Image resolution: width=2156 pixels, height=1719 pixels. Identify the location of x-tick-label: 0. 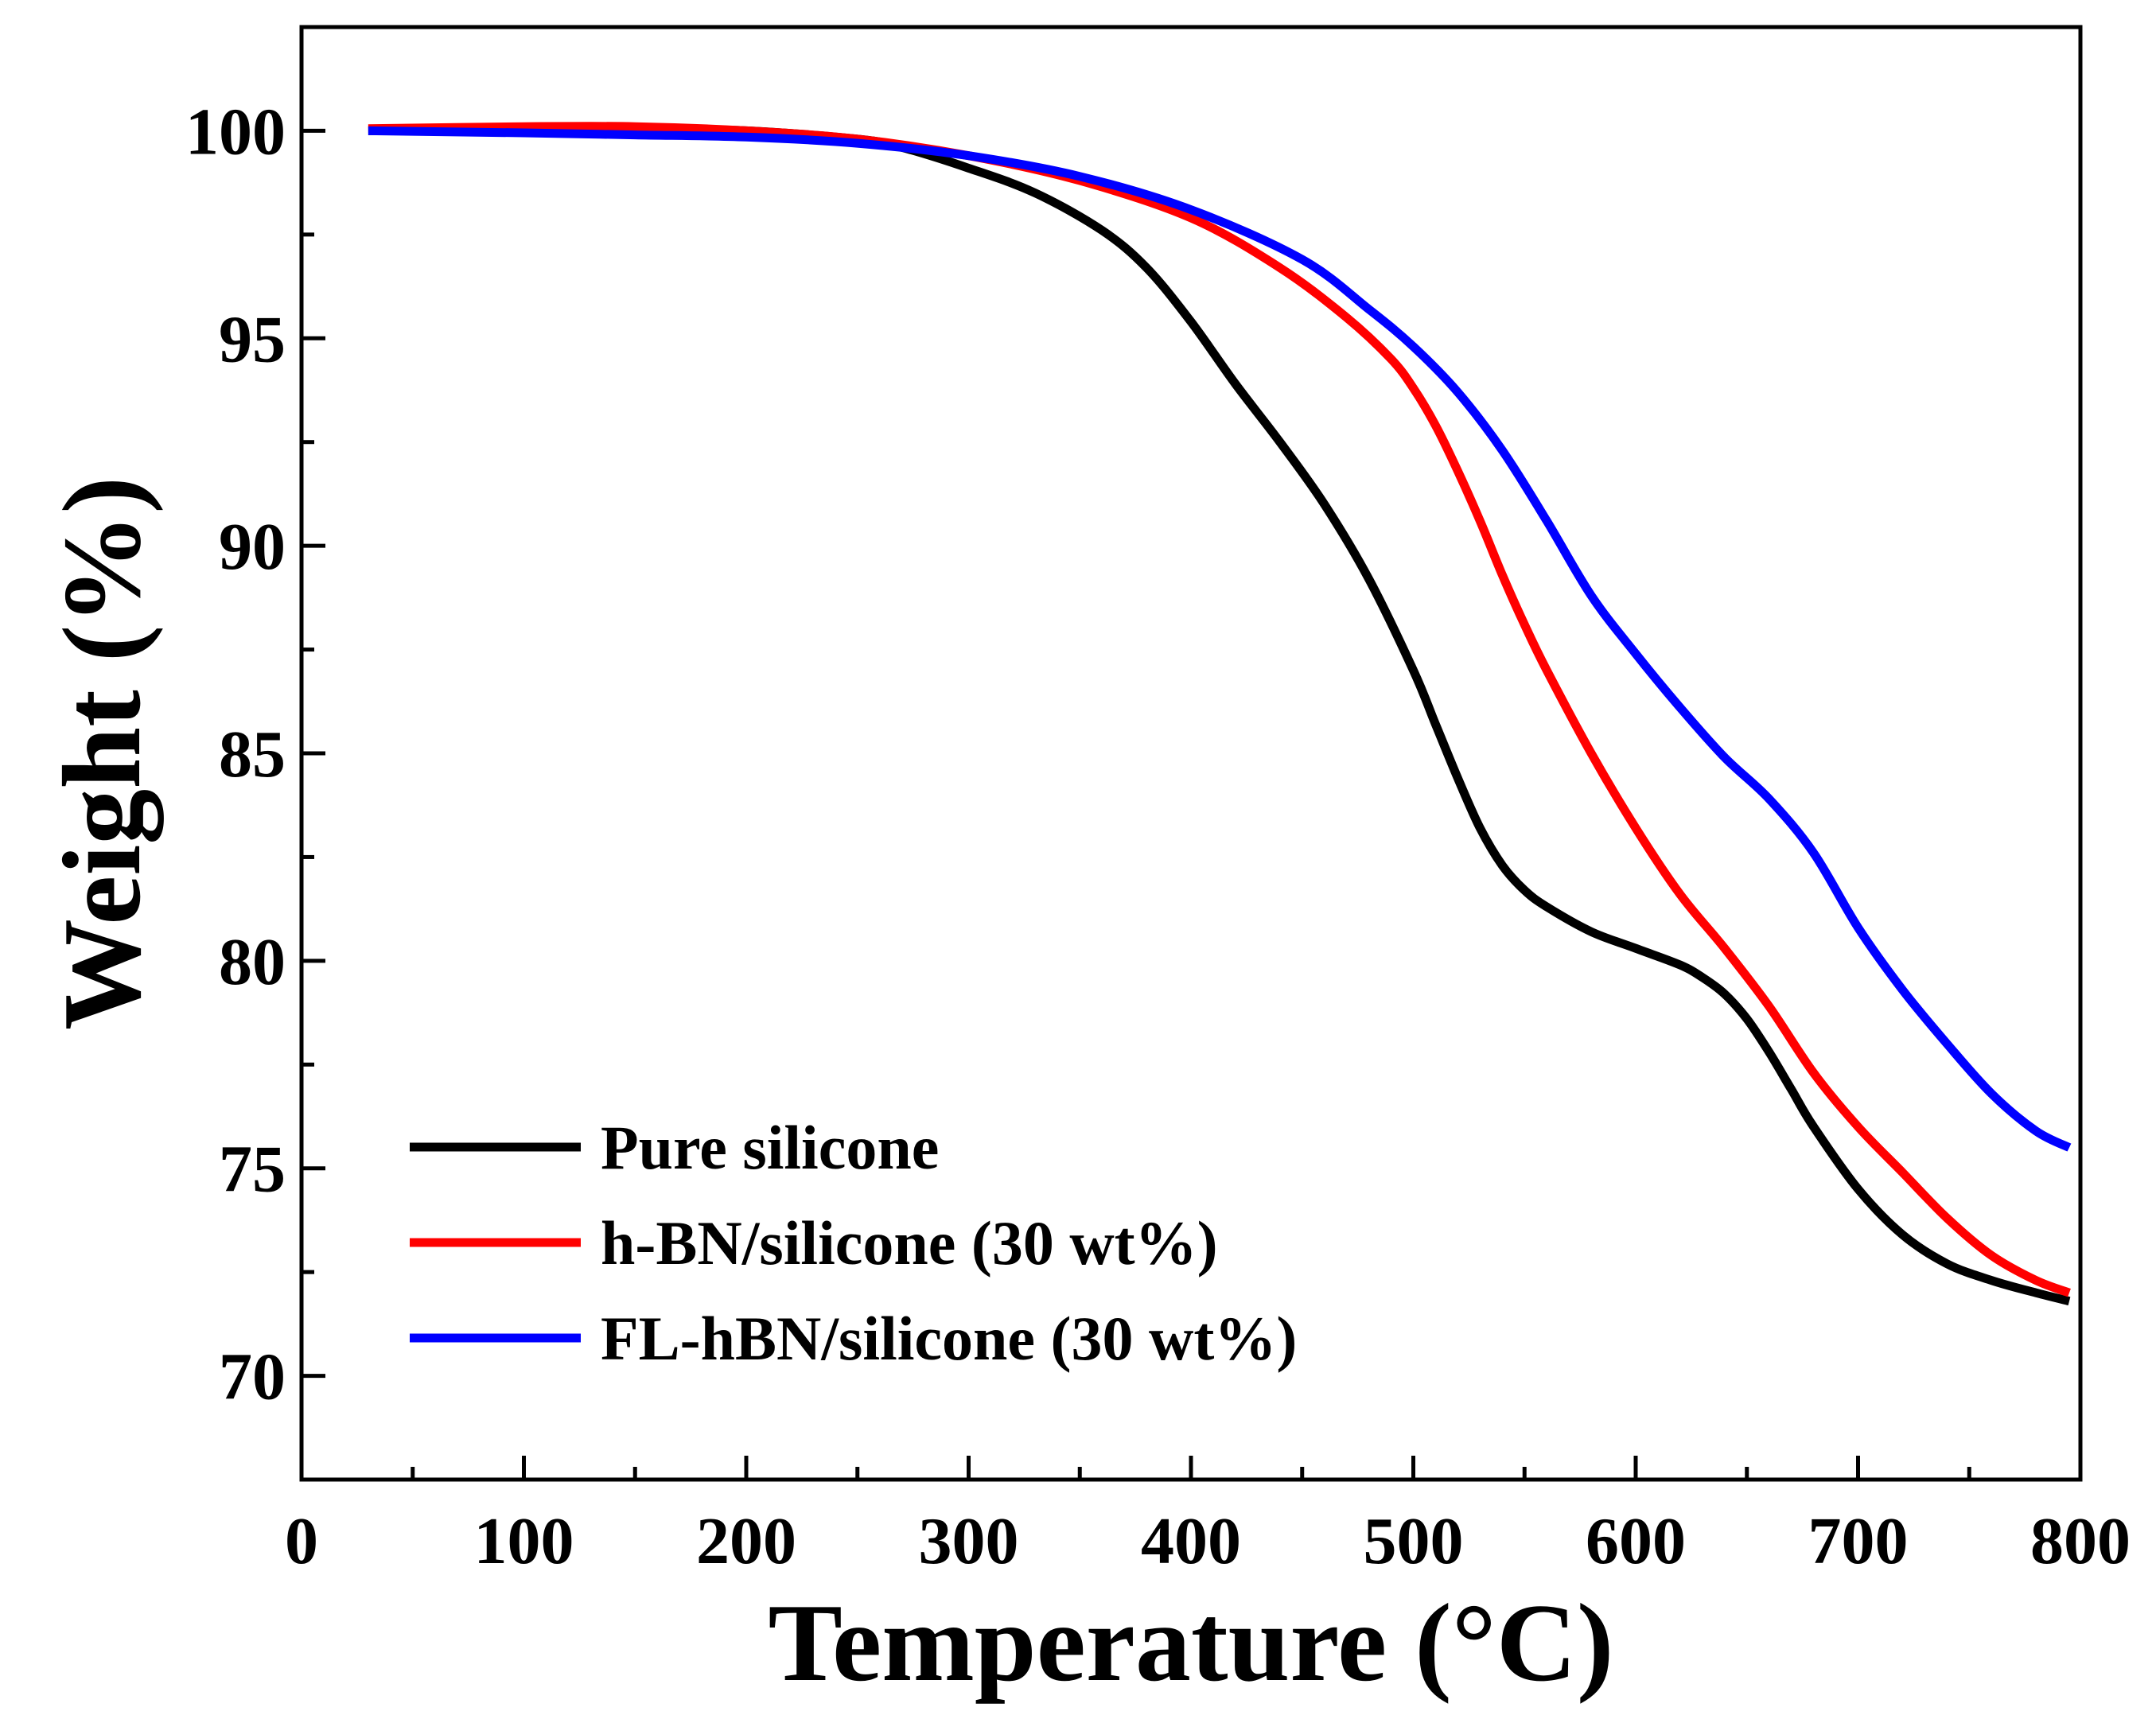
(302, 1541).